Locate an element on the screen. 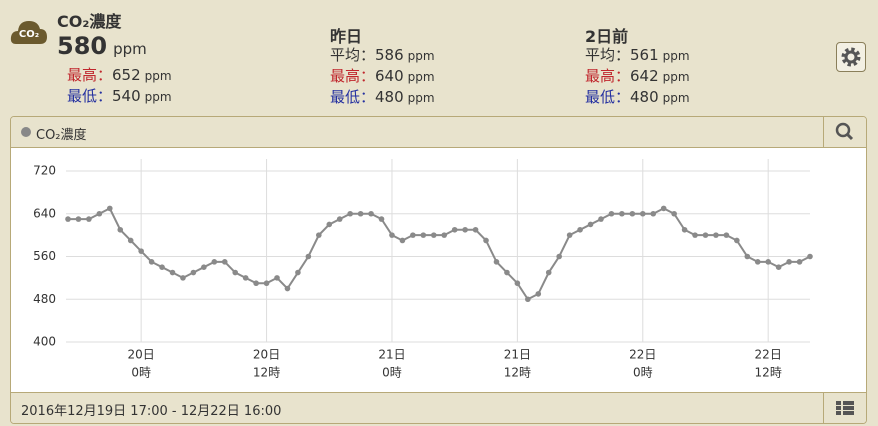 Image resolution: width=878 pixels, height=426 pixels. search-button is located at coordinates (844, 132).